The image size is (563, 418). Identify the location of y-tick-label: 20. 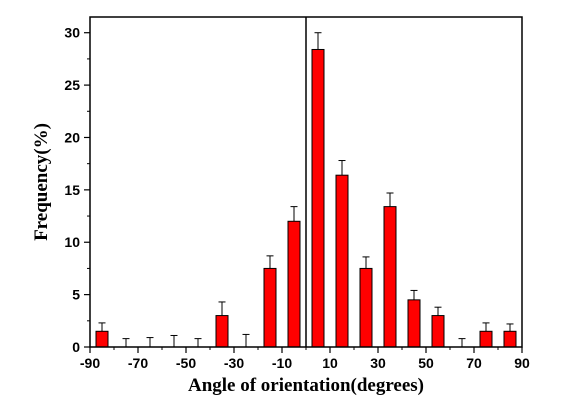
(72, 137).